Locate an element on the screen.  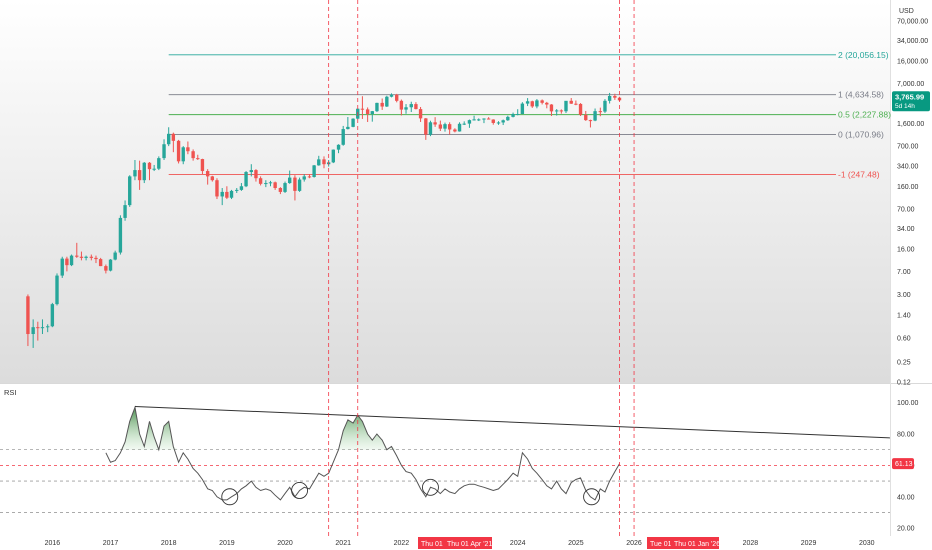
rsi-line is located at coordinates (362, 453).